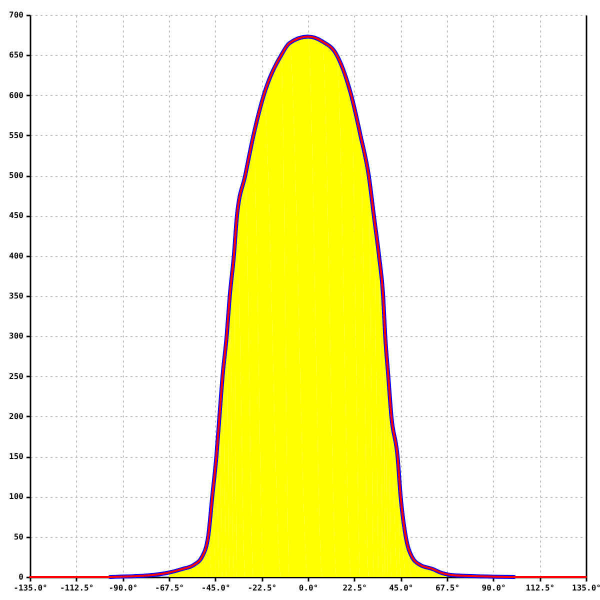 Image resolution: width=600 pixels, height=600 pixels. I want to click on y-tick-label: 350, so click(16, 296).